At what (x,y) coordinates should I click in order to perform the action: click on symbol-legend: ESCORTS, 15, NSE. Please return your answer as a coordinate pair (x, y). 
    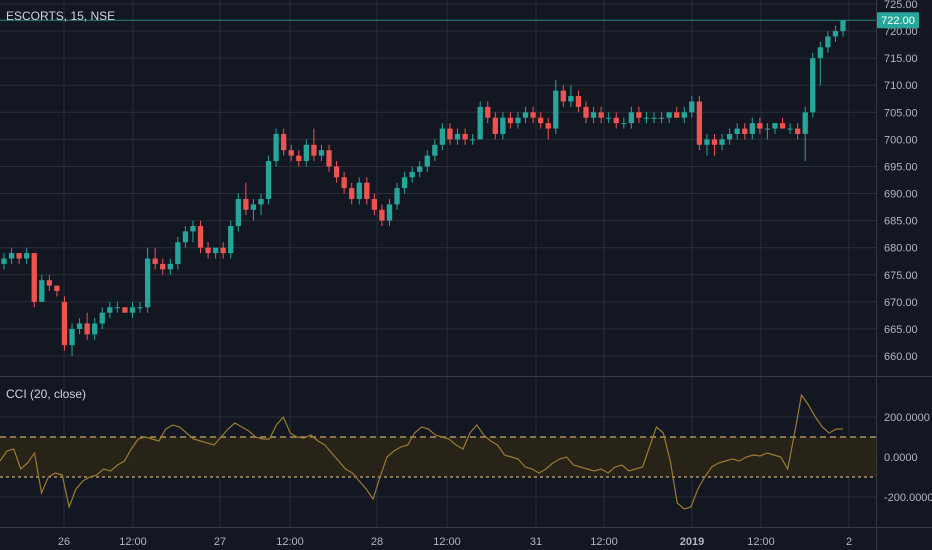
    Looking at the image, I should click on (61, 16).